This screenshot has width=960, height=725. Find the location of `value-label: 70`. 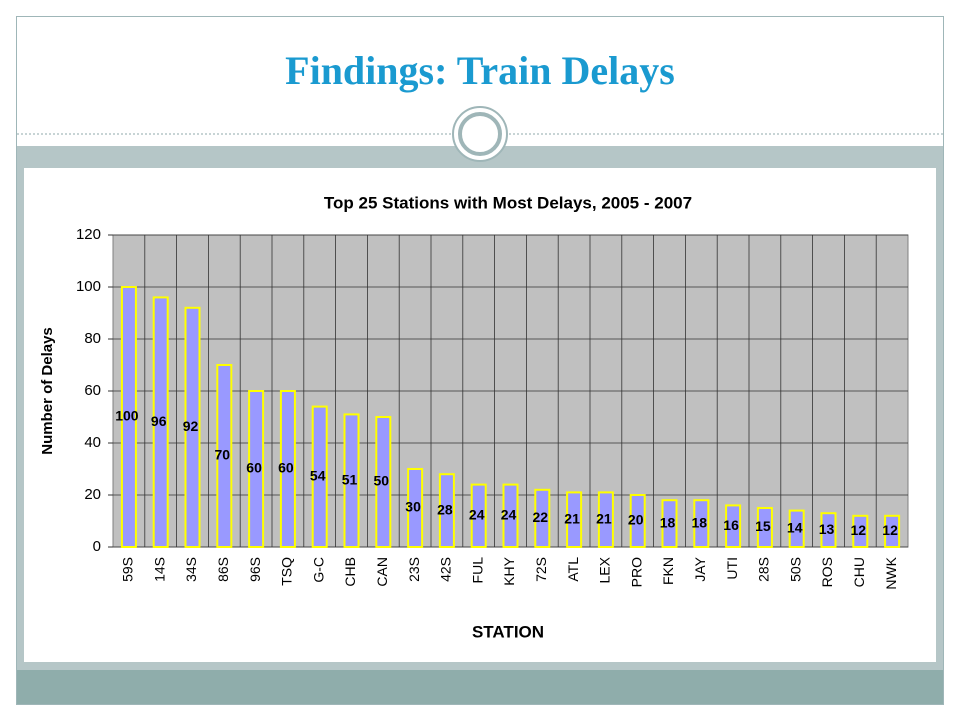

value-label: 70 is located at coordinates (223, 455).